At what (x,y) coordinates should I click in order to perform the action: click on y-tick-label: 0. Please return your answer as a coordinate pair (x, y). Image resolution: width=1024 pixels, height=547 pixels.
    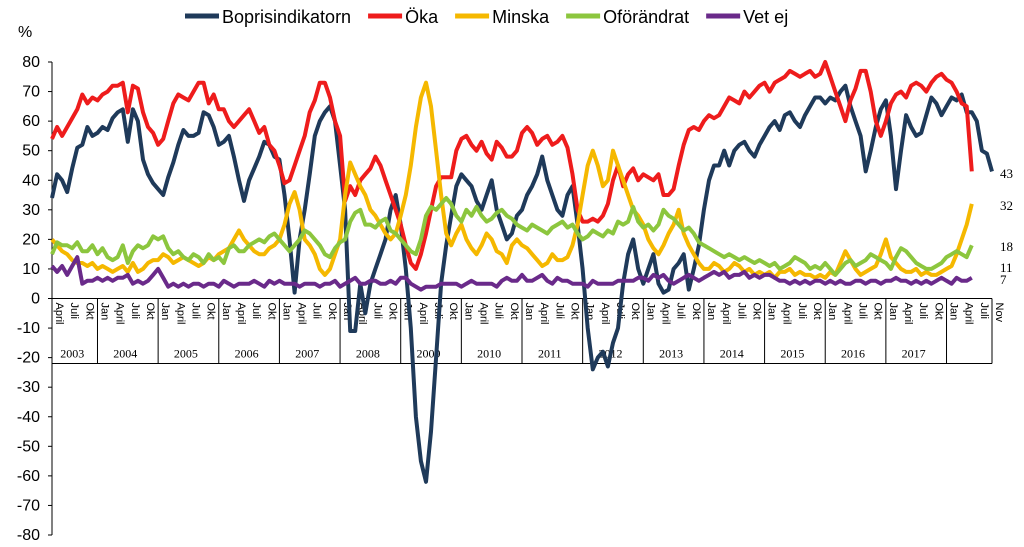
    Looking at the image, I should click on (35, 299).